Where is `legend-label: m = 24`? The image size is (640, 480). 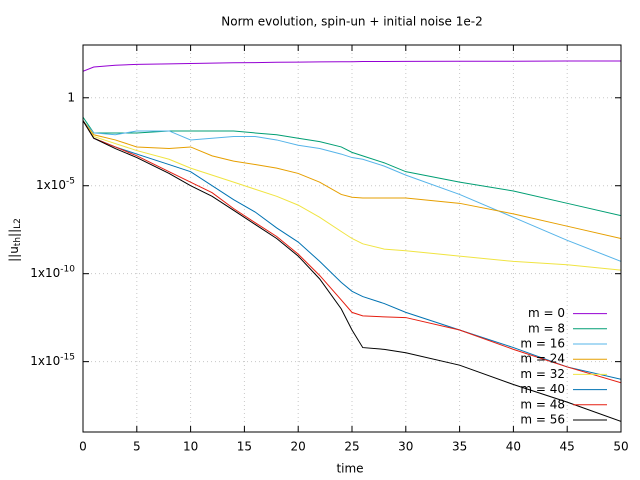
legend-label: m = 24 is located at coordinates (542, 359).